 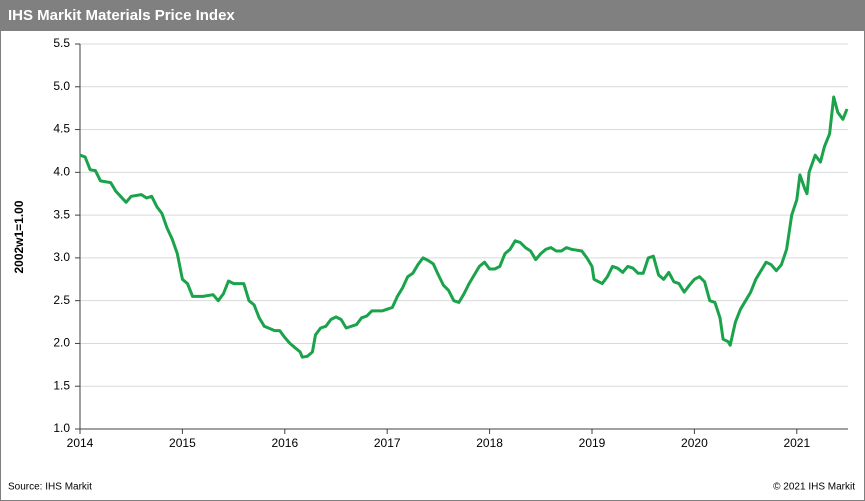 What do you see at coordinates (61, 300) in the screenshot?
I see `y-tick-label: 2.5` at bounding box center [61, 300].